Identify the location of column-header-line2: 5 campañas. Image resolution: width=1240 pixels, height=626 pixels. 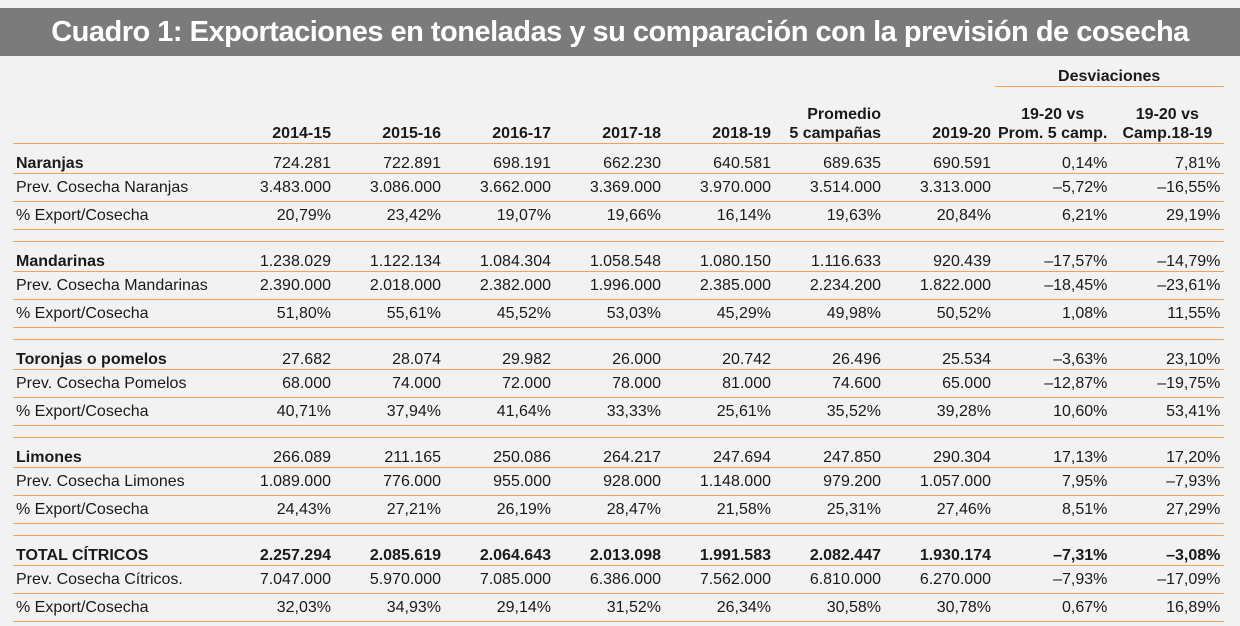
(835, 133).